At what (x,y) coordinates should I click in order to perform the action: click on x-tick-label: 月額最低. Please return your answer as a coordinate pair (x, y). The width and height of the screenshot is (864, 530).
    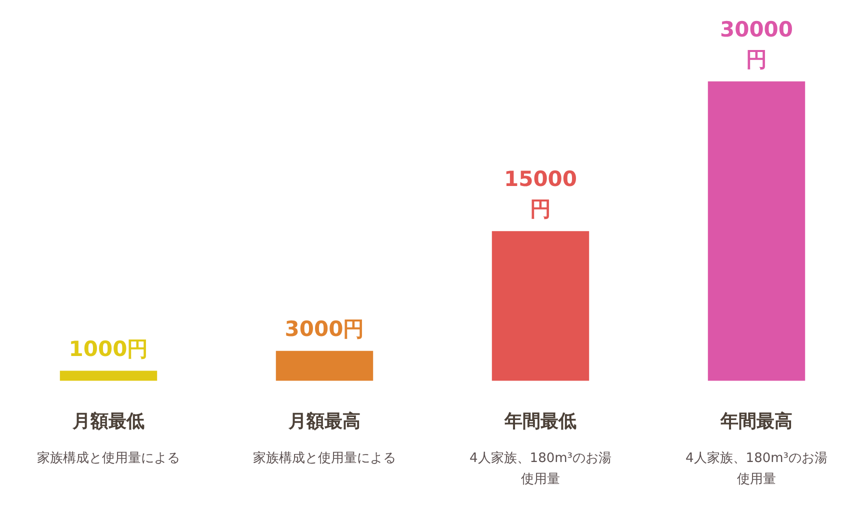
    Looking at the image, I should click on (108, 421).